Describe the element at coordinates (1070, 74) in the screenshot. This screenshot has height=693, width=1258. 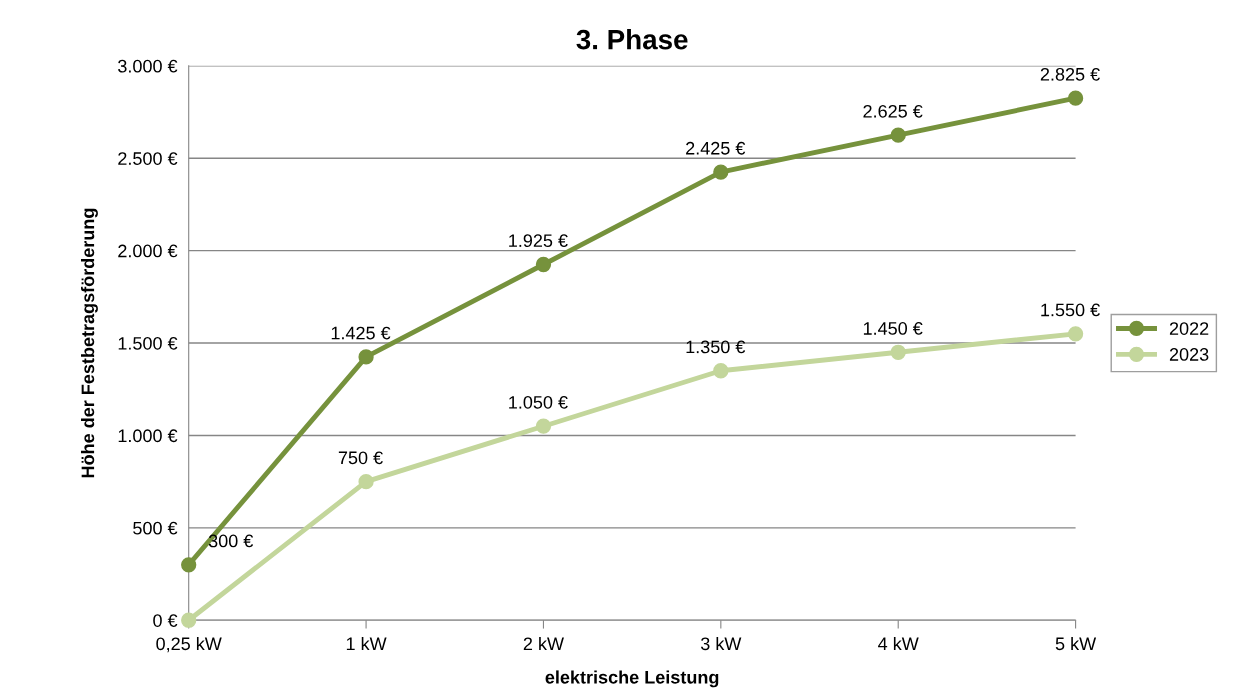
I see `data-label: 2.825 €` at that location.